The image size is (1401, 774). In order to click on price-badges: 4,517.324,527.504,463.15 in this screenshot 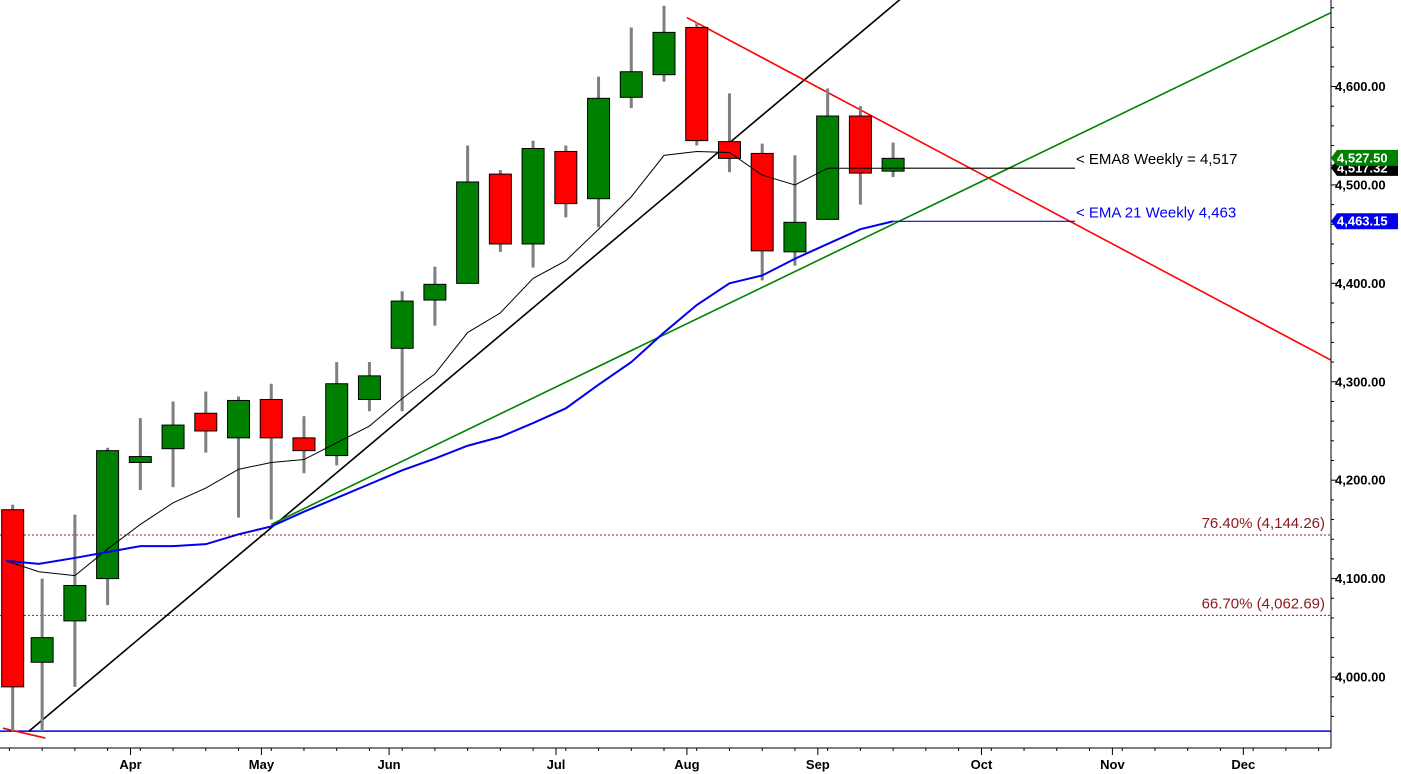, I will do `click(1364, 189)`.